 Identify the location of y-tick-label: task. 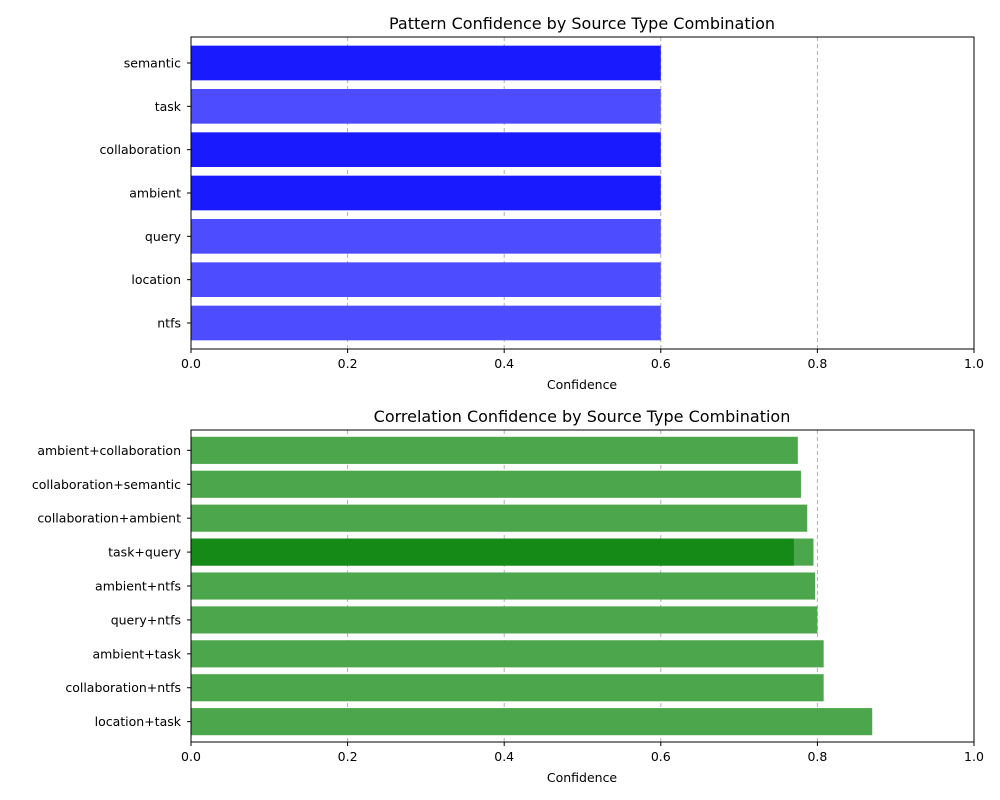
(168, 106).